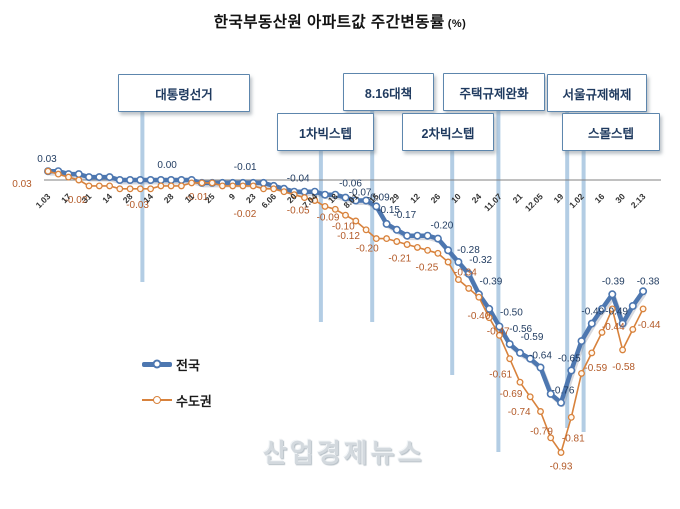 The image size is (680, 509). I want to click on x-axis-tick-label: 28, so click(169, 198).